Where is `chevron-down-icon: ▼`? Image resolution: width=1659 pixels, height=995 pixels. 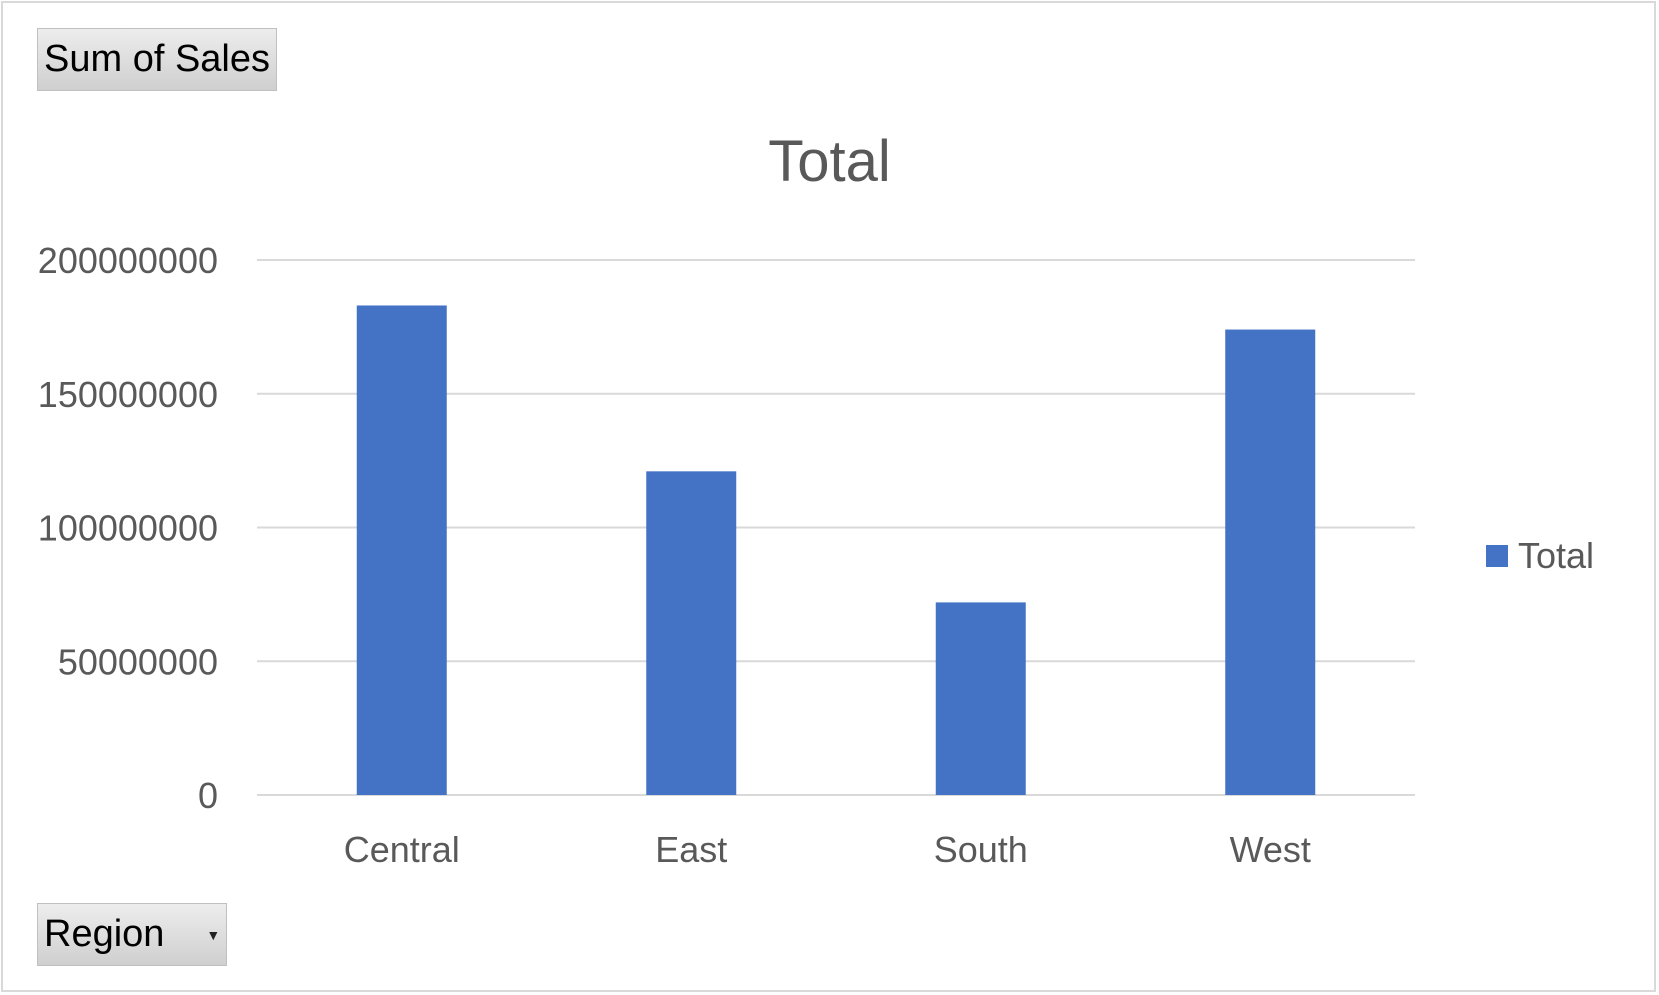
chevron-down-icon: ▼ is located at coordinates (213, 934).